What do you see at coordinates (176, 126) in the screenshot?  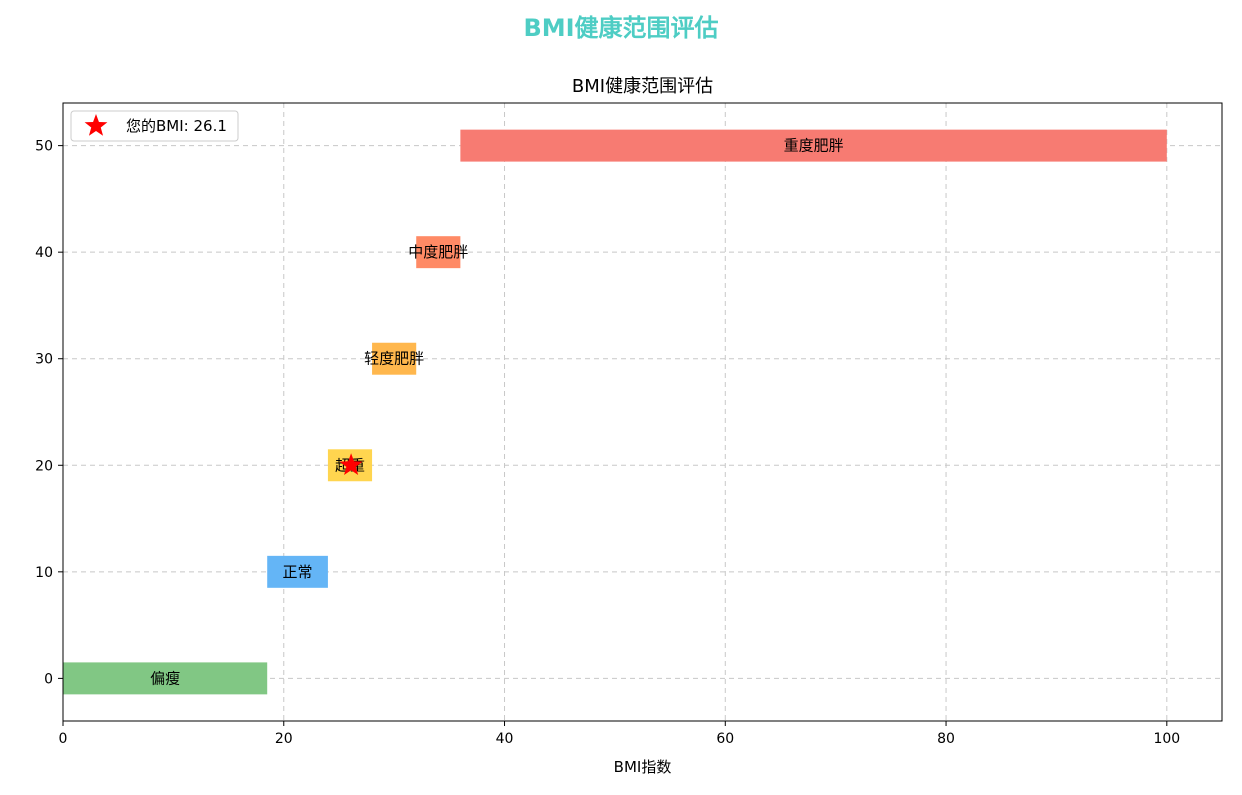 I see `legend-entry-label: 您的BMI: 26.1` at bounding box center [176, 126].